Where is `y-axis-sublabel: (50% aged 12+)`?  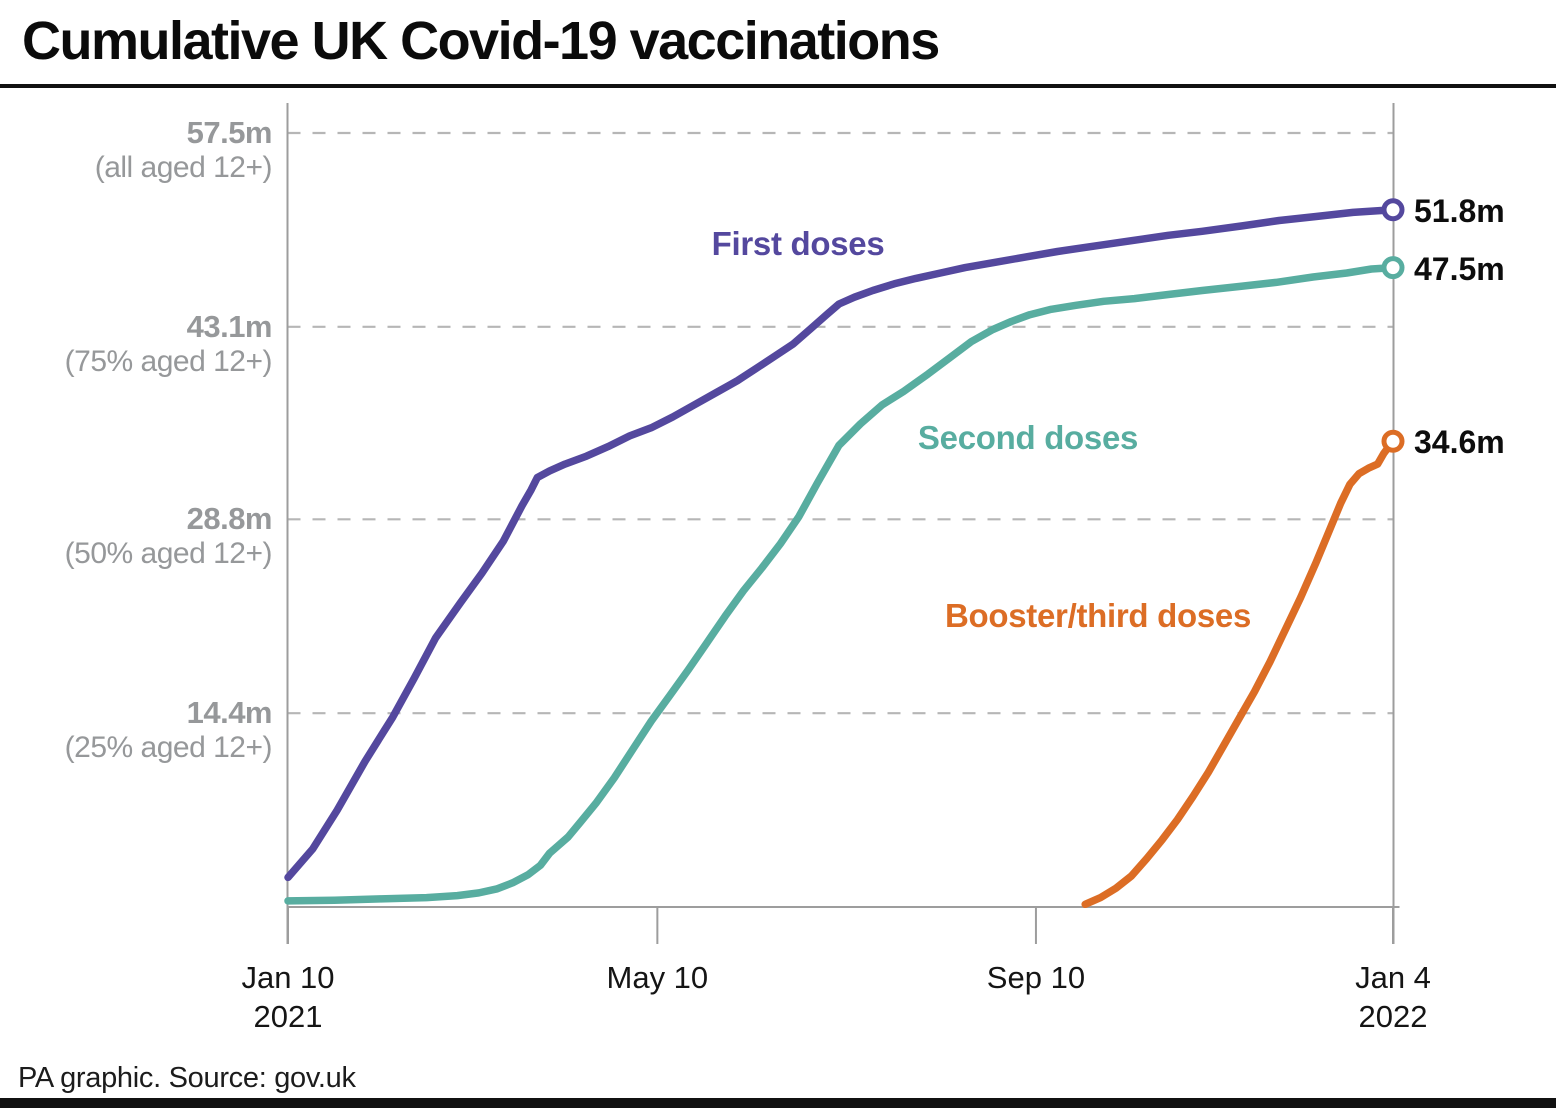
y-axis-sublabel: (50% aged 12+) is located at coordinates (168, 554).